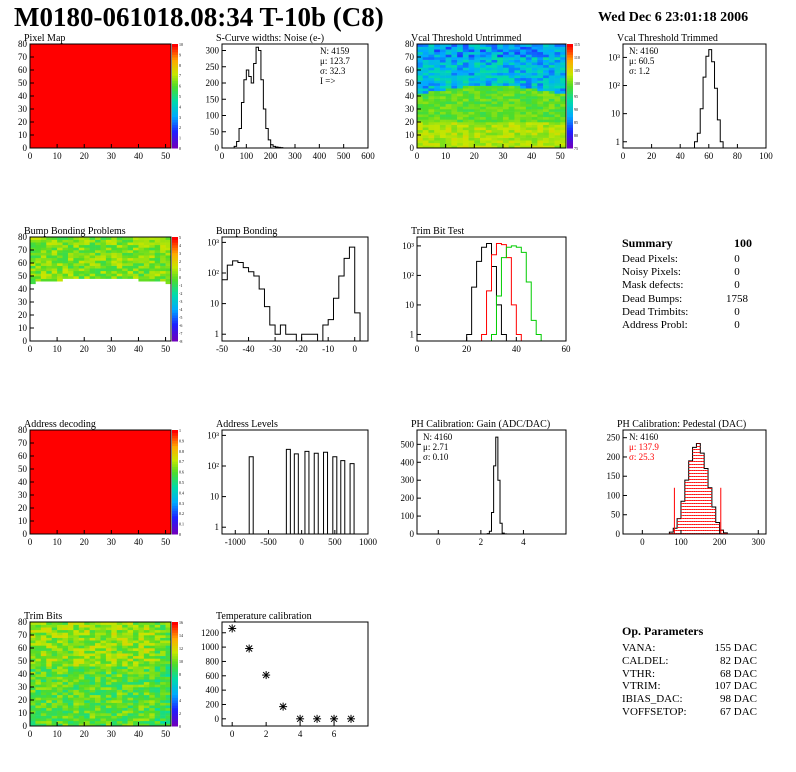 The height and width of the screenshot is (772, 796). What do you see at coordinates (300, 718) in the screenshot?
I see `scatter-point` at bounding box center [300, 718].